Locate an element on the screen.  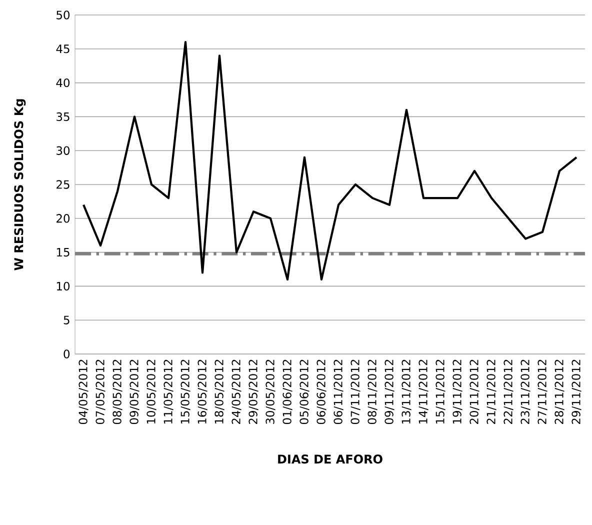
y-tick-label: 0 is located at coordinates (67, 354).